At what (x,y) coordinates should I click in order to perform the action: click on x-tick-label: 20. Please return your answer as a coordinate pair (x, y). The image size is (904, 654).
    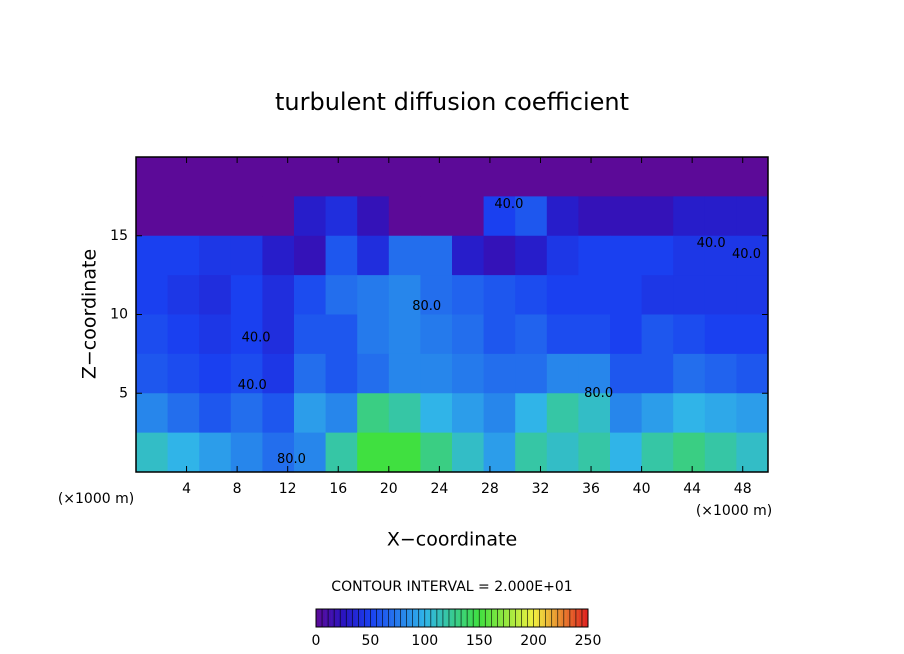
    Looking at the image, I should click on (389, 489).